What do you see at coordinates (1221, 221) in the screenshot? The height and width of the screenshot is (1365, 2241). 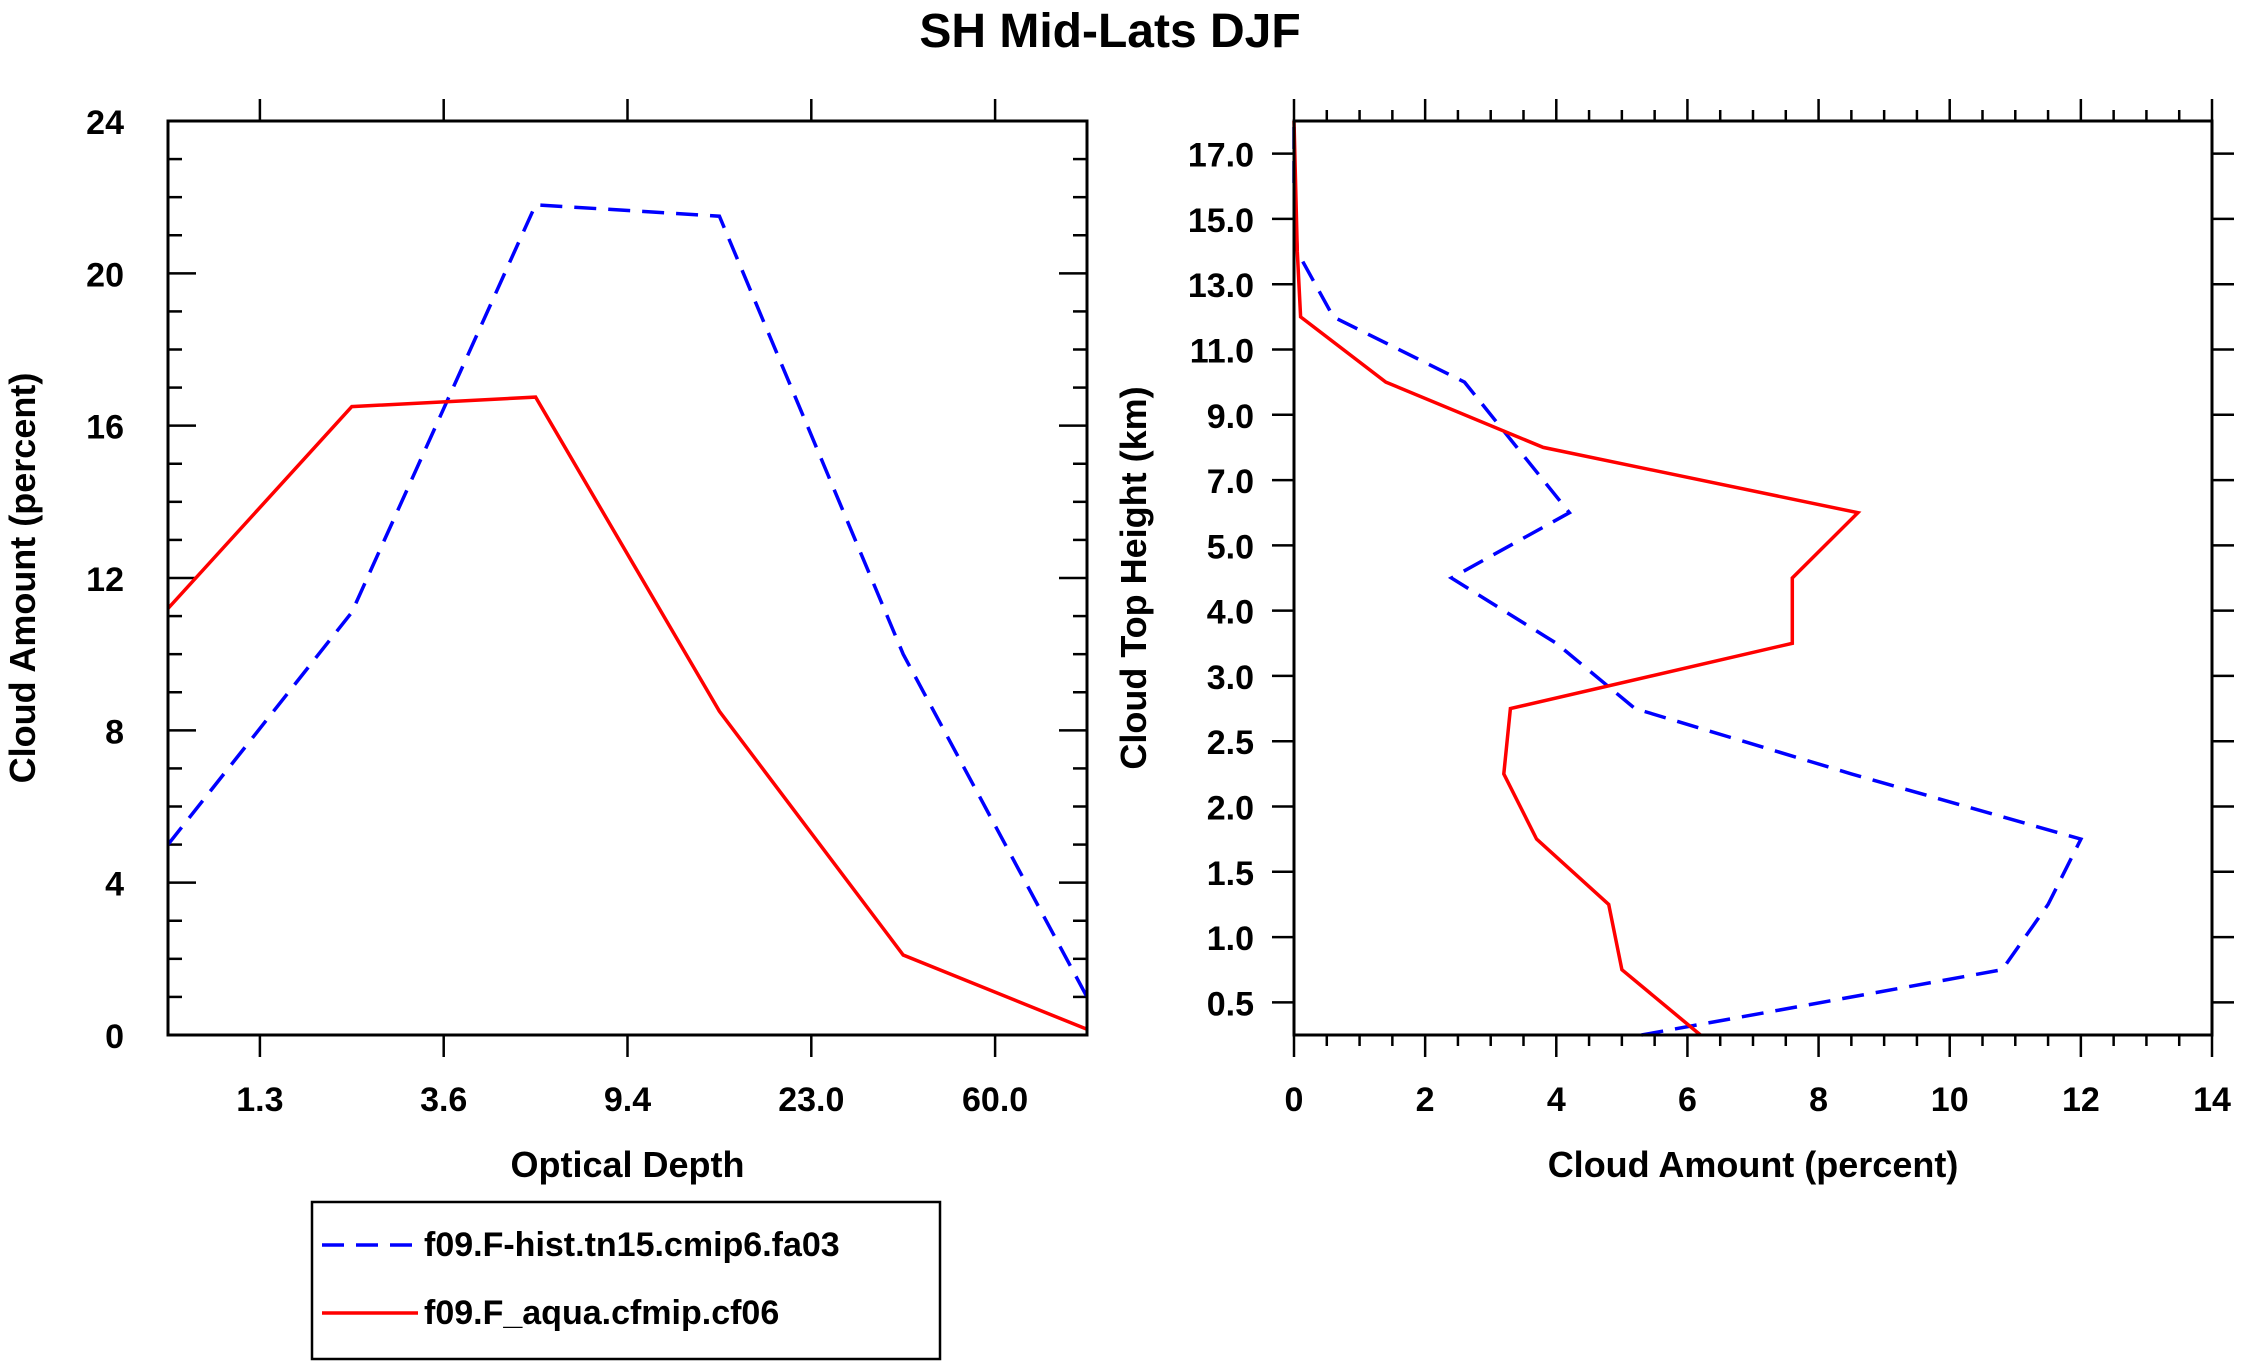 I see `y-tick-label: 15.0` at bounding box center [1221, 221].